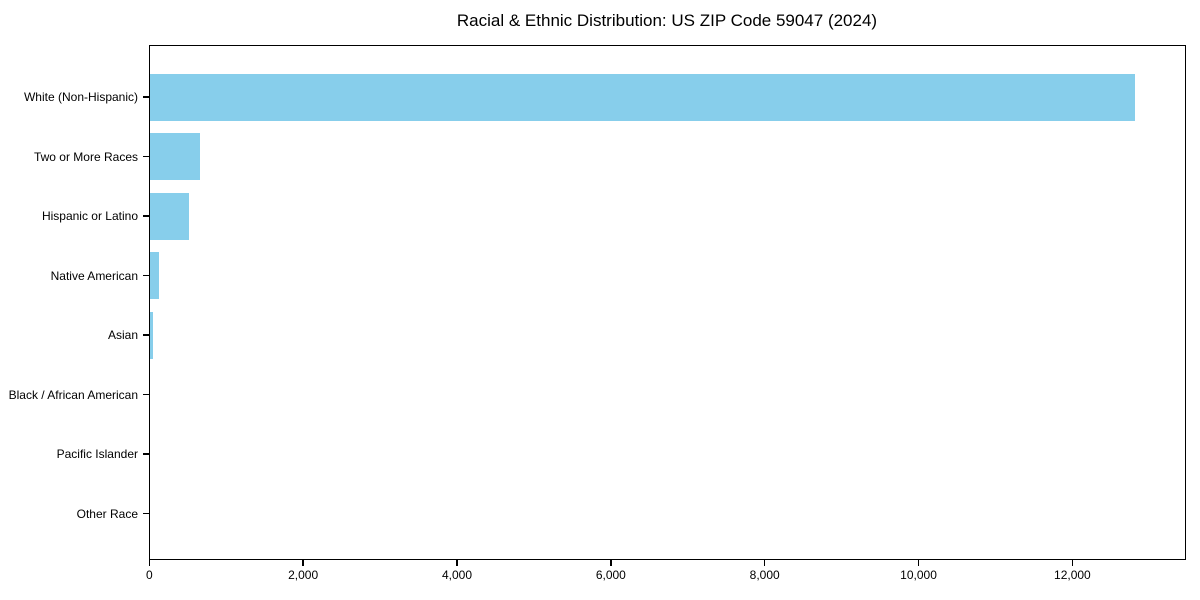 The width and height of the screenshot is (1200, 600). I want to click on y-axis-label-native-american: Native American, so click(94, 275).